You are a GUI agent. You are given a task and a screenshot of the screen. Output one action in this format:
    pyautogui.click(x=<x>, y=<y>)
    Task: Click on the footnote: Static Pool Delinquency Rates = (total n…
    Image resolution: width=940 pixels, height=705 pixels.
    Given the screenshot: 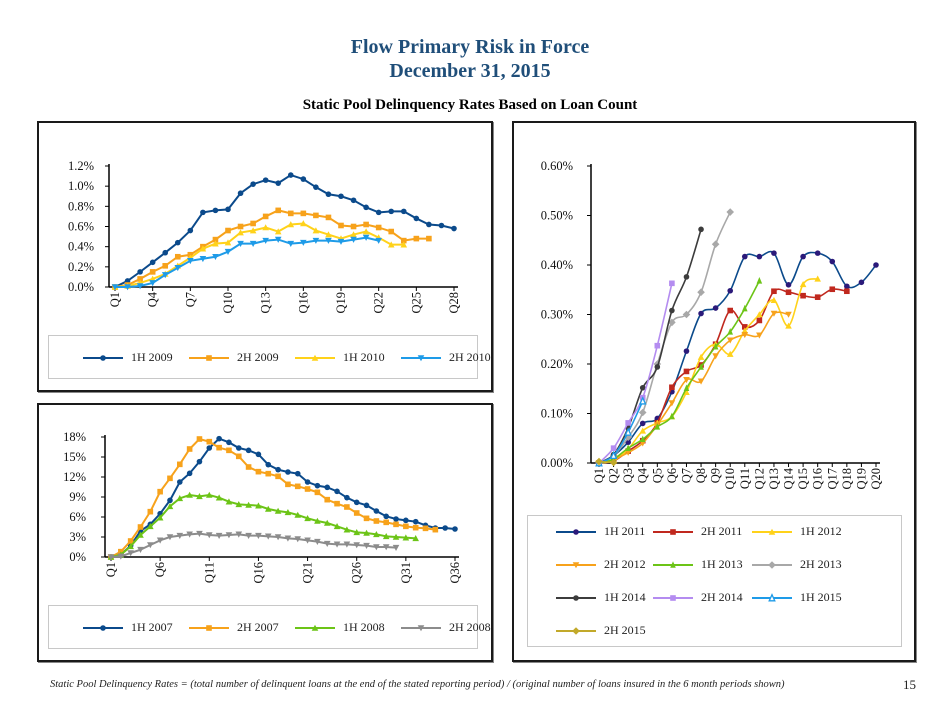 What is the action you would take?
    pyautogui.click(x=417, y=684)
    